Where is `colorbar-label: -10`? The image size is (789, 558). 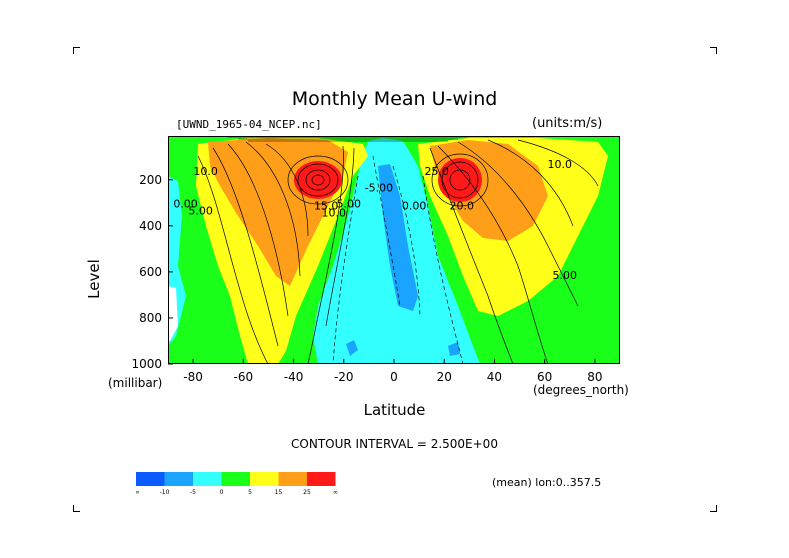 colorbar-label: -10 is located at coordinates (165, 492).